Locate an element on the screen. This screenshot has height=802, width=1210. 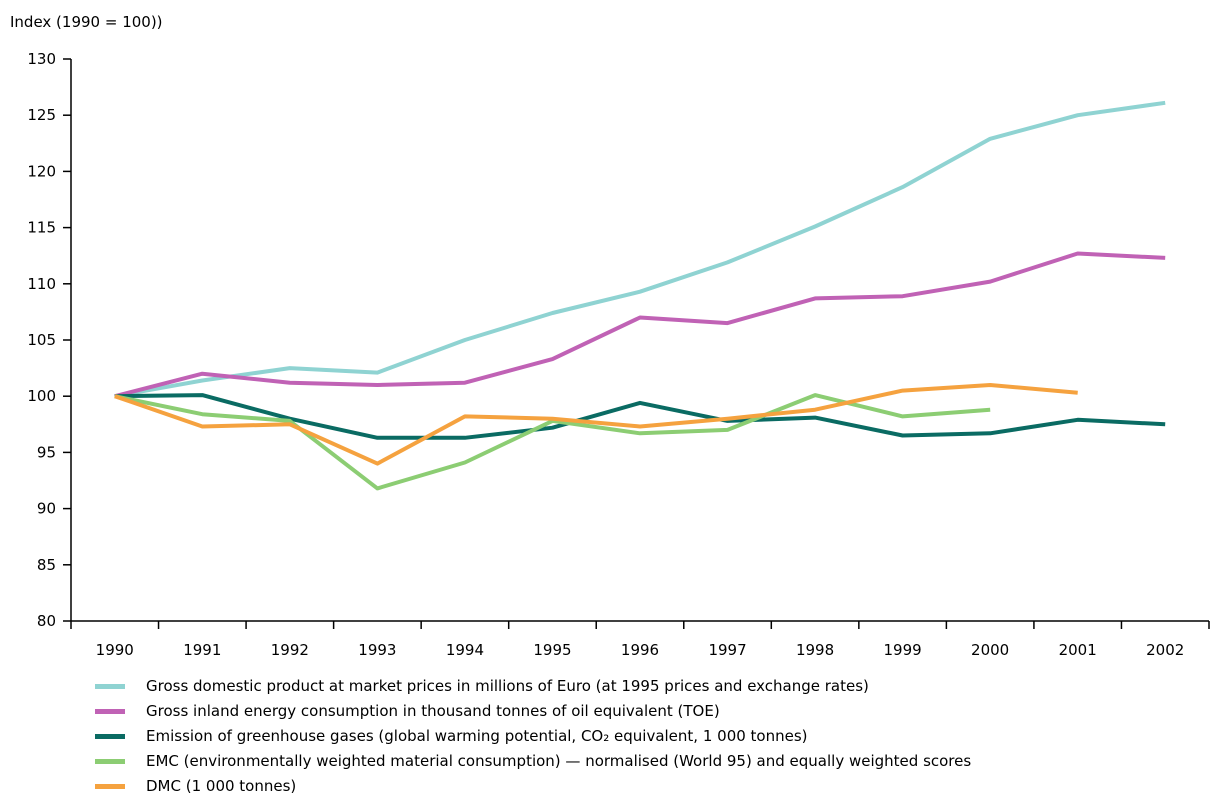
x-tick-label: 2000 is located at coordinates (990, 650).